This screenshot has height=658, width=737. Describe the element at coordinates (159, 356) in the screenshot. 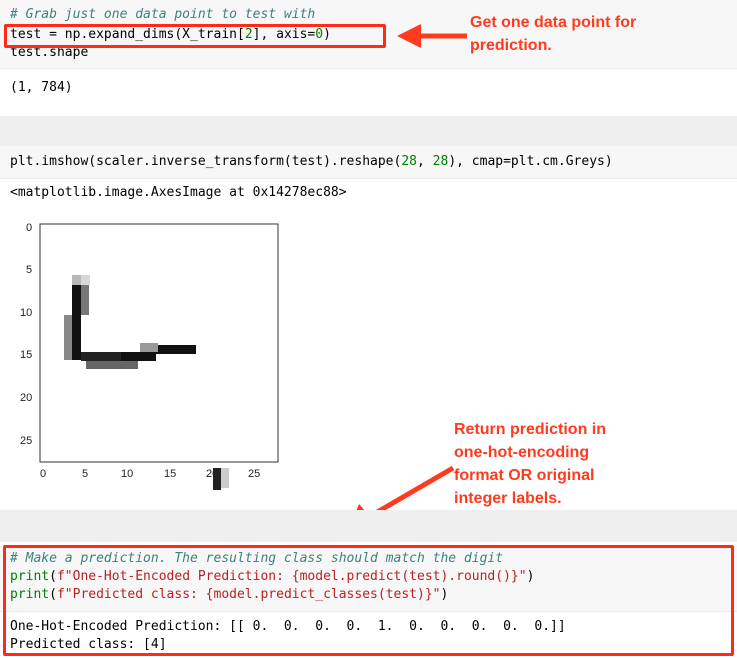

I see `digit-image-axes` at that location.